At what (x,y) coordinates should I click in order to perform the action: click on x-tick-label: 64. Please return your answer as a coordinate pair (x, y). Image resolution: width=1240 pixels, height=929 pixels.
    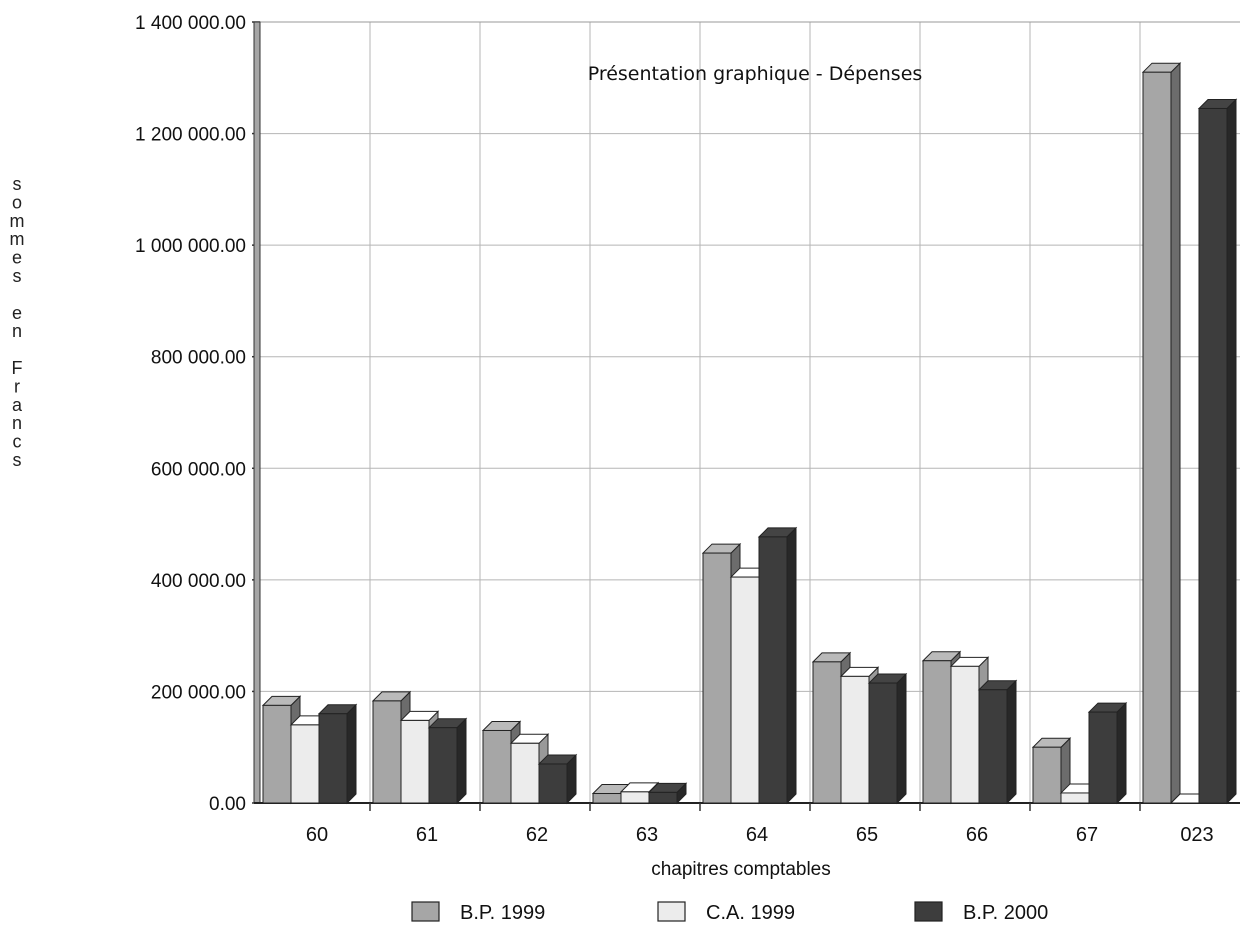
    Looking at the image, I should click on (757, 835).